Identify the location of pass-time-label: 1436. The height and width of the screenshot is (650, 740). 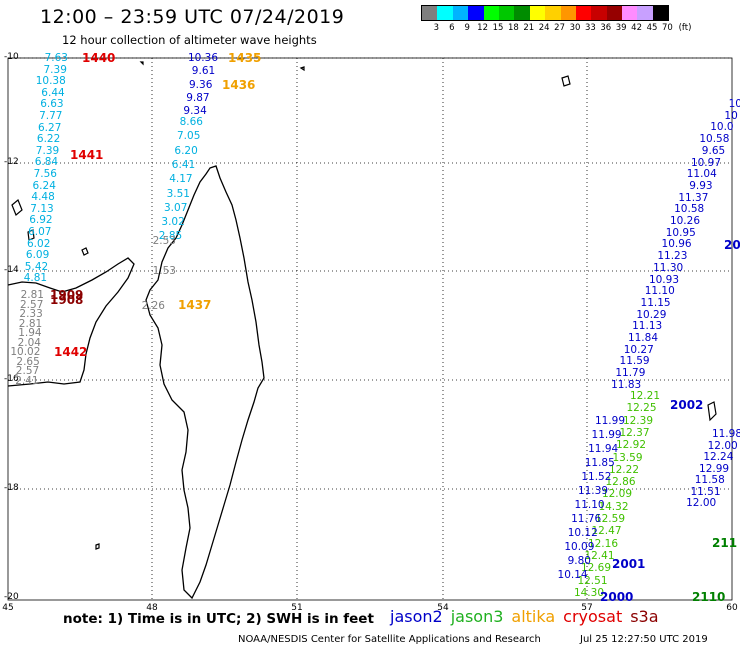
(239, 85).